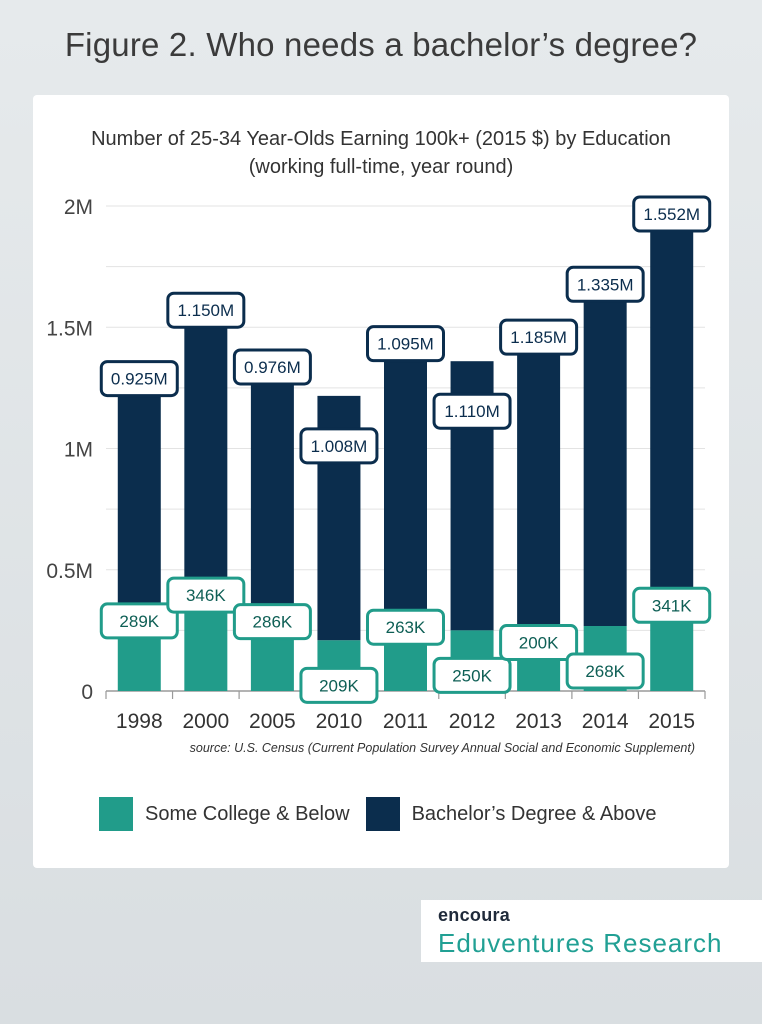  Describe the element at coordinates (339, 721) in the screenshot. I see `x-tick-label: 2010` at that location.